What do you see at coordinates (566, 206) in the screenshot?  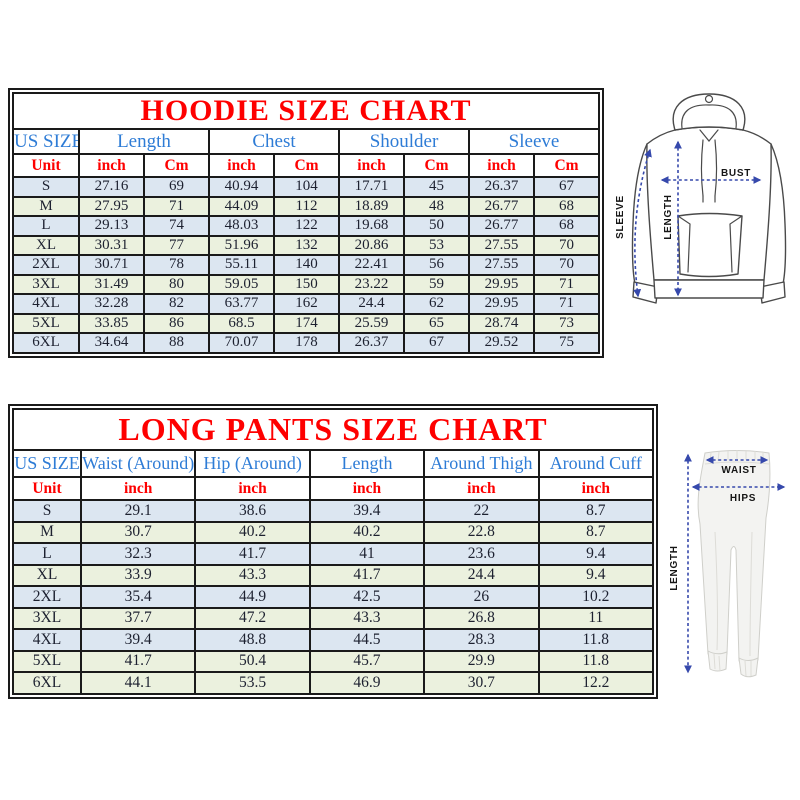 I see `value-cell: 68` at bounding box center [566, 206].